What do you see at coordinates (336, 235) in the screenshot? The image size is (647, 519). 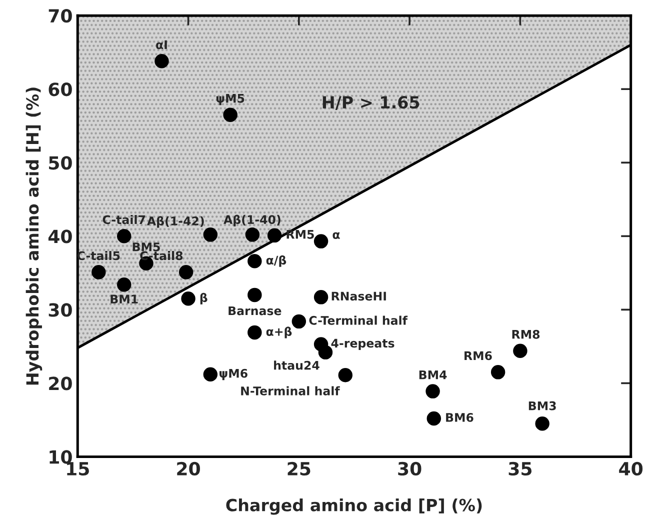 I see `annotation: α` at bounding box center [336, 235].